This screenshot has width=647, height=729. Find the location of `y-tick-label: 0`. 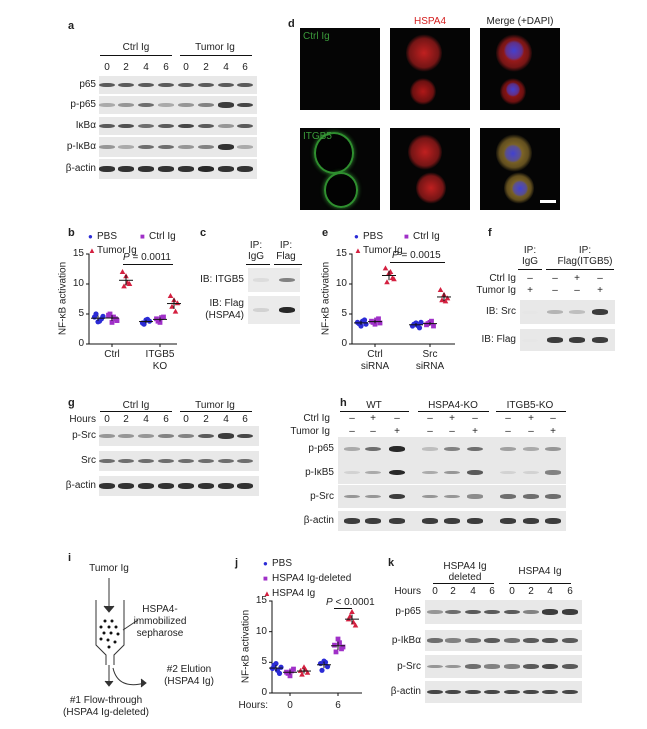

y-tick-label: 0 is located at coordinates (264, 692).